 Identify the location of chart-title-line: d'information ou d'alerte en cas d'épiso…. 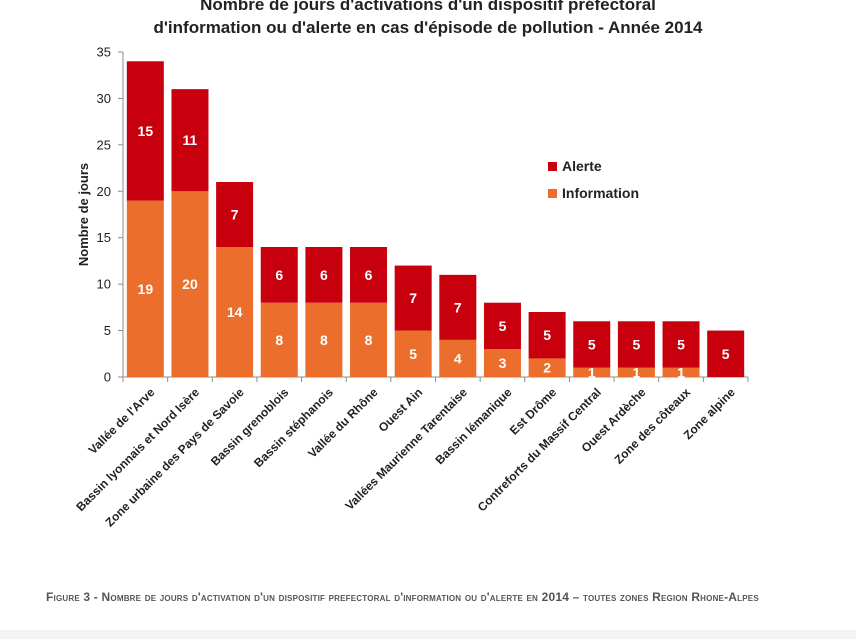
(429, 27).